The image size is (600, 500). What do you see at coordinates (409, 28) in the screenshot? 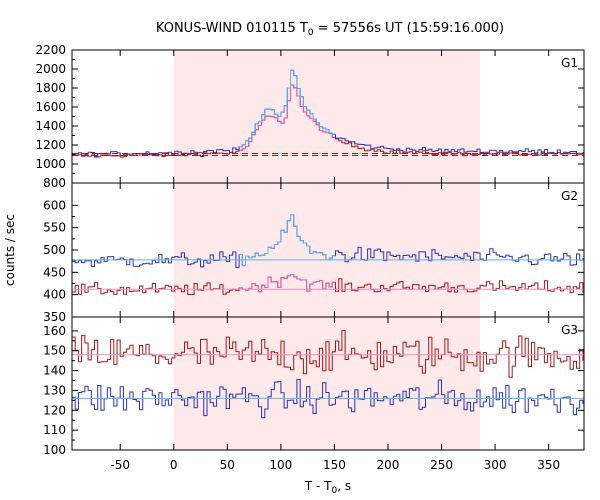
I see `chart-title-rest: = 57556s UT (15:59:16.000)` at bounding box center [409, 28].